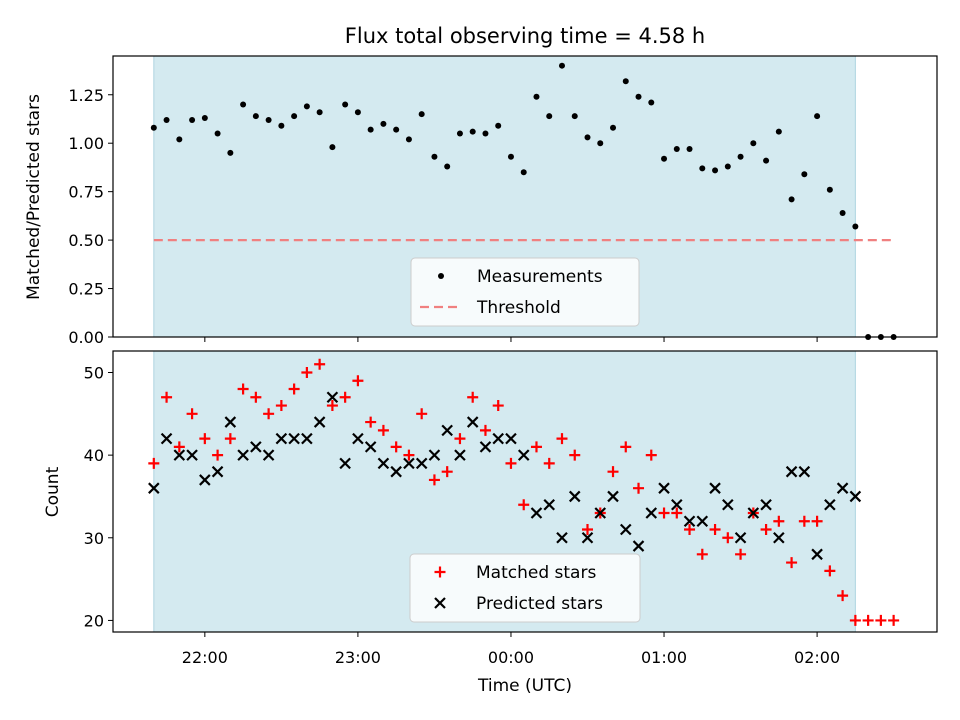 The width and height of the screenshot is (960, 720). What do you see at coordinates (358, 657) in the screenshot?
I see `x-tick-label: 23:00` at bounding box center [358, 657].